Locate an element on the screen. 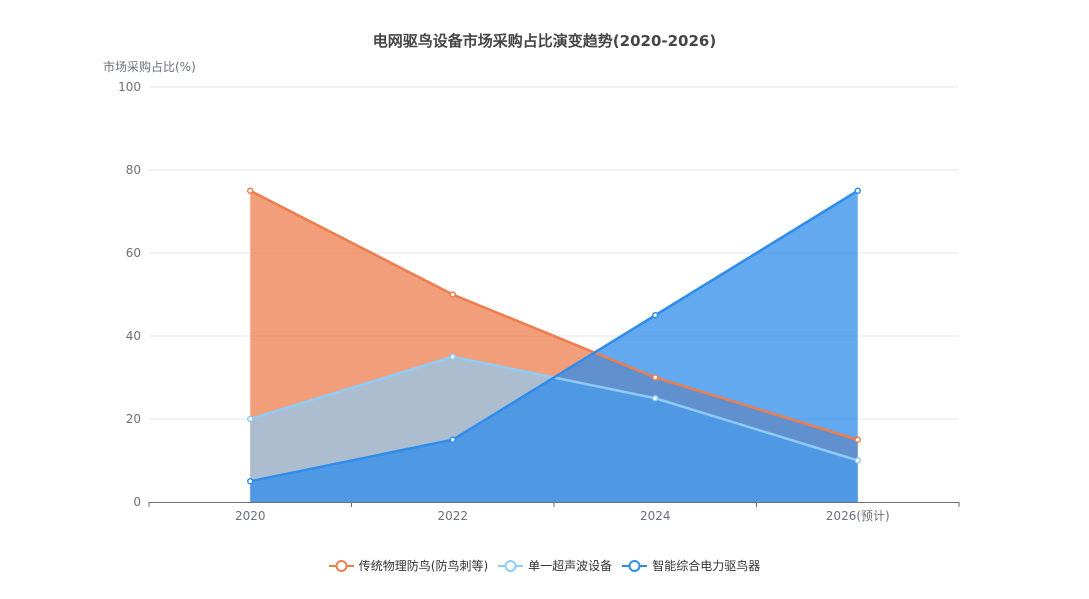 This screenshot has width=1089, height=599. y-tick-label: 40 is located at coordinates (133, 336).